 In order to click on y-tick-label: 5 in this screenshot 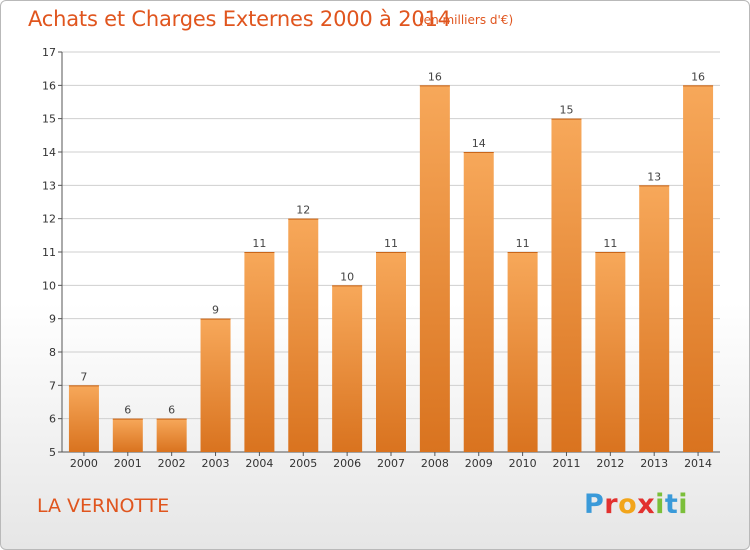, I will do `click(52, 452)`.